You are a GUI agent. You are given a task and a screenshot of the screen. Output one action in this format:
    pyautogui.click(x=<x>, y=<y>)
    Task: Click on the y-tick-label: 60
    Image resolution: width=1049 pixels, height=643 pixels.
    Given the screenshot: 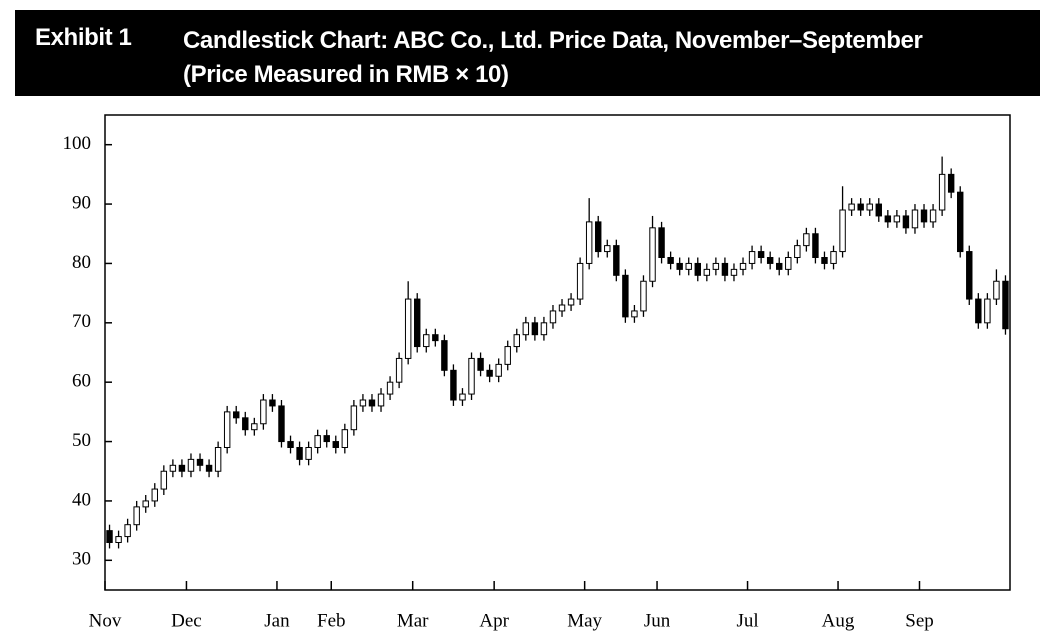 What is the action you would take?
    pyautogui.click(x=81, y=381)
    